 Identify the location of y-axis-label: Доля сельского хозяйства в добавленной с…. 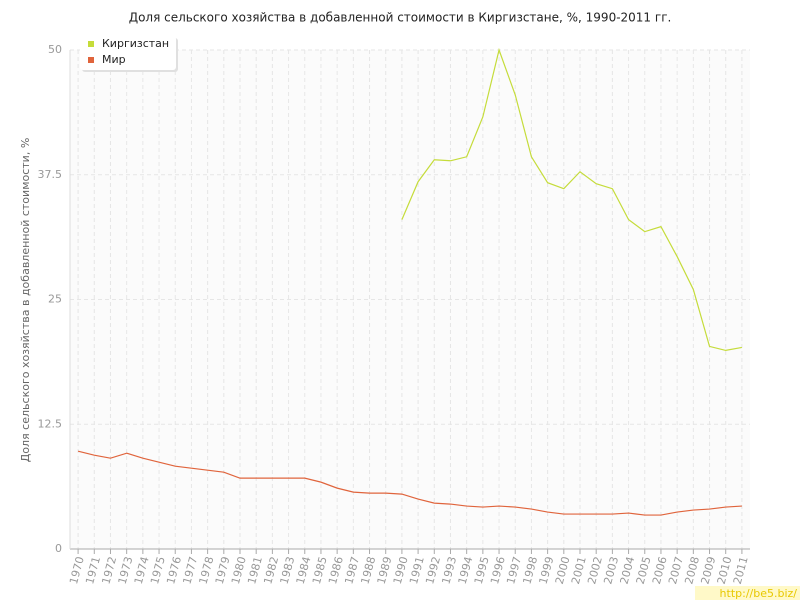
(25, 300).